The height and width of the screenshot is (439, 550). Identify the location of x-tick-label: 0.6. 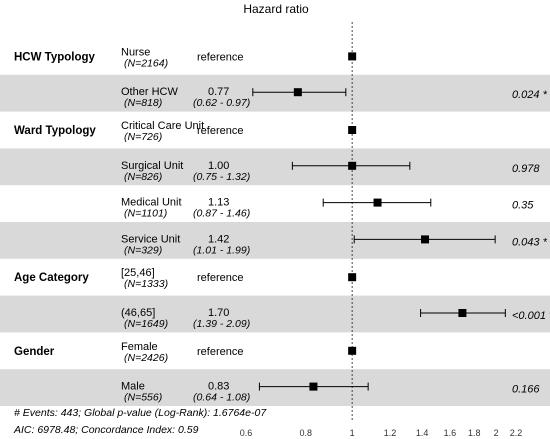
(246, 433).